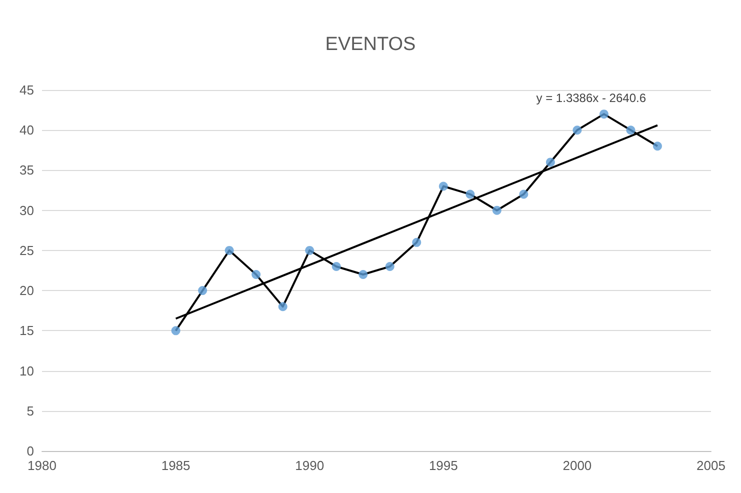 The image size is (741, 493). Describe the element at coordinates (27, 330) in the screenshot. I see `y-tick-label: 15` at that location.